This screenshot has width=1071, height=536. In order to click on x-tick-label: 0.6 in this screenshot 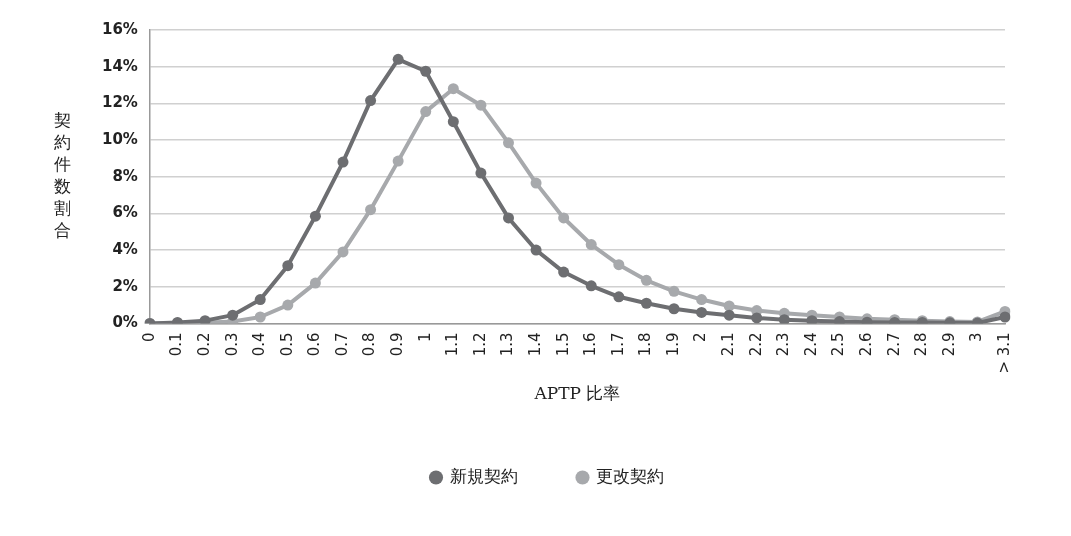, I will do `click(314, 344)`.